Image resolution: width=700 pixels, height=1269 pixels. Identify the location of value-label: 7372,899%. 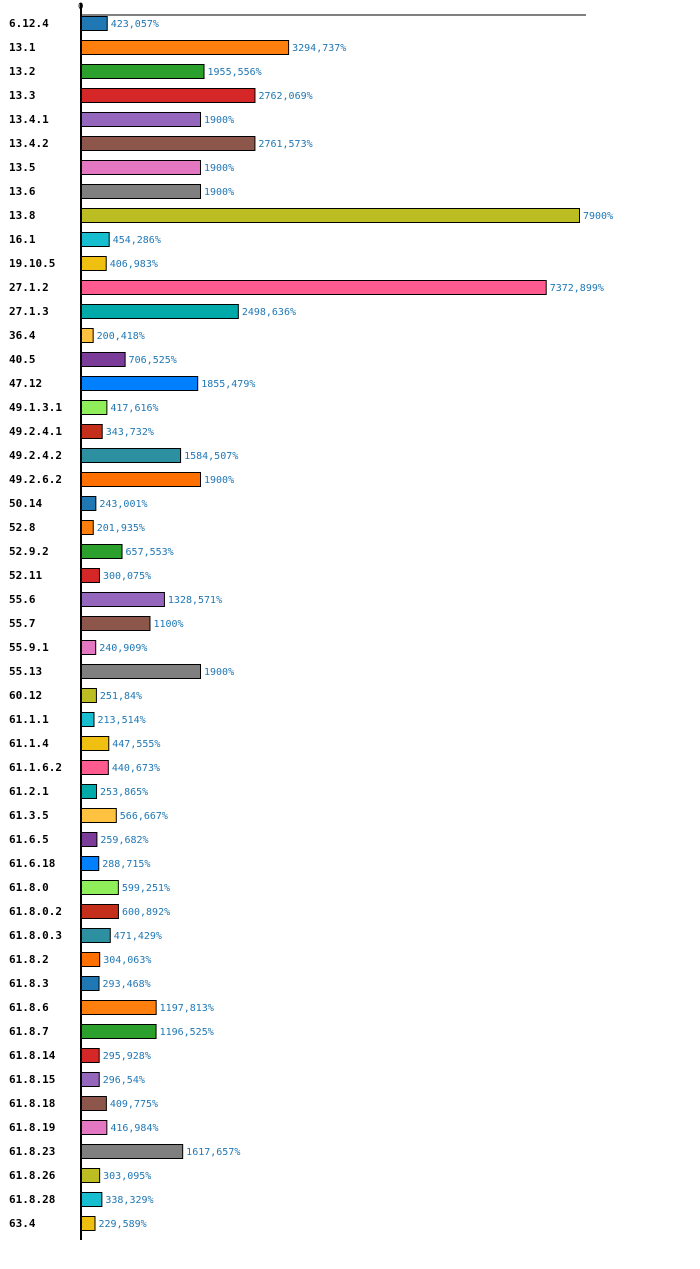
(577, 288).